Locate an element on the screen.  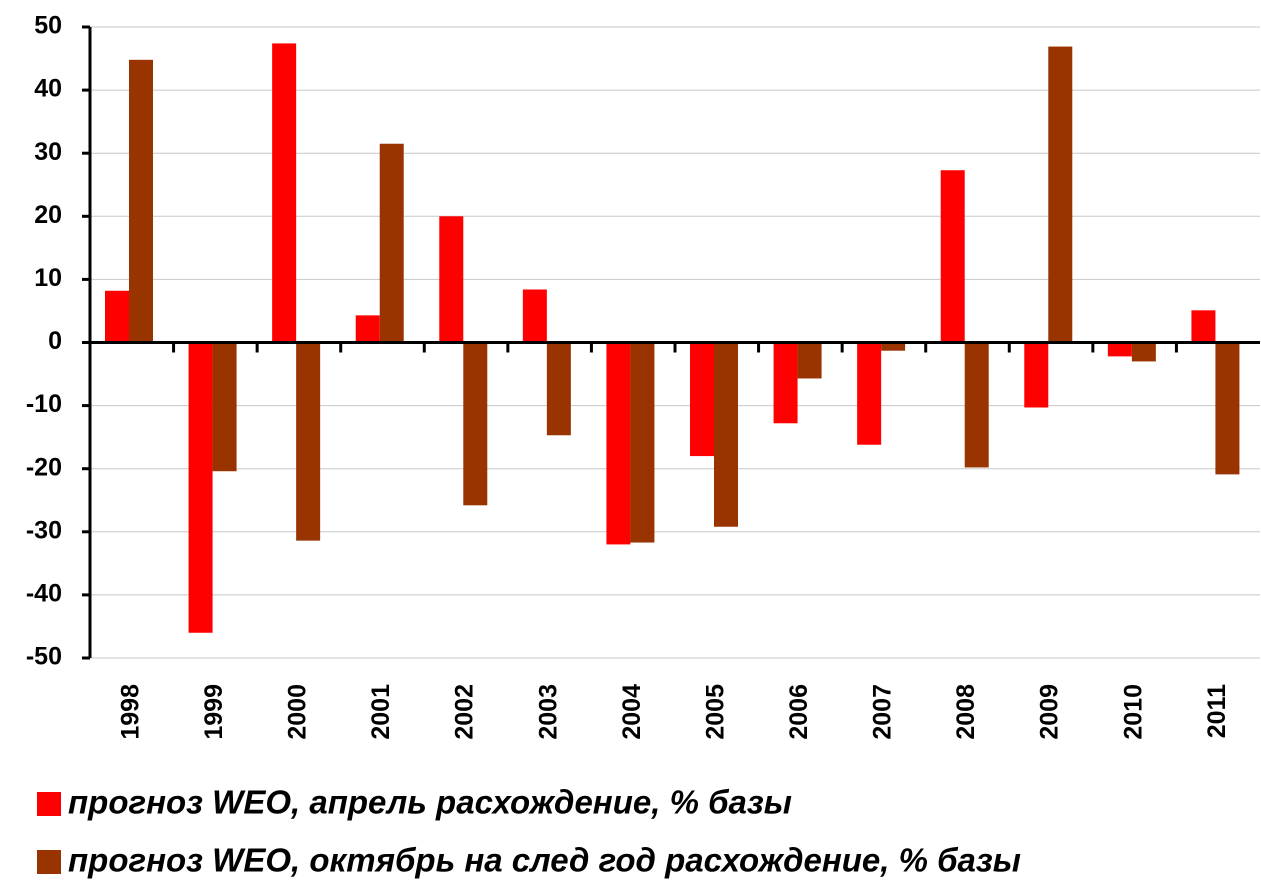
y-tick-label: 0 is located at coordinates (55, 341).